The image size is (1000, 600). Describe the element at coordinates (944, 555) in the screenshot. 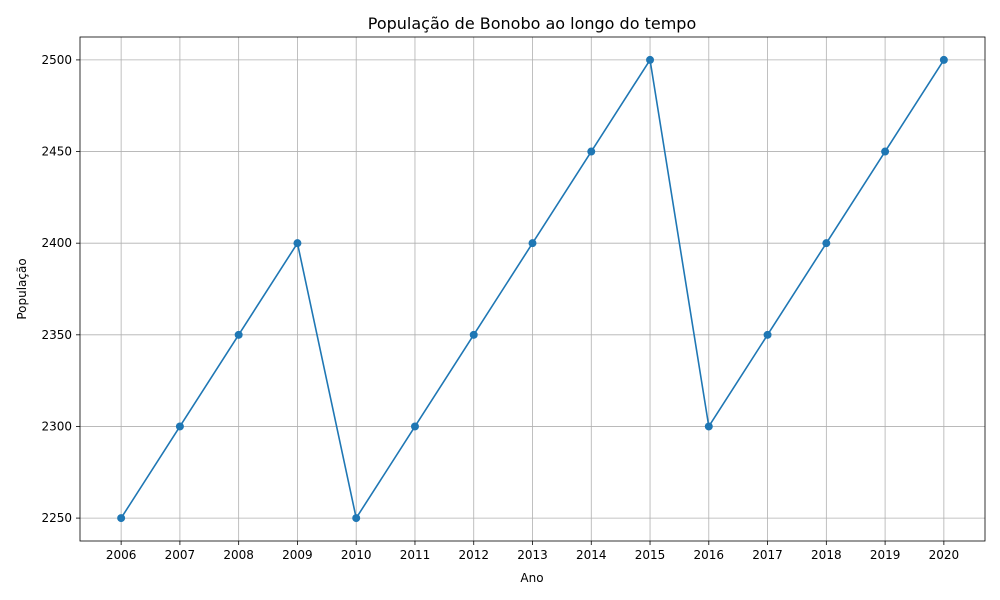

I see `x-tick-label: 2020` at that location.